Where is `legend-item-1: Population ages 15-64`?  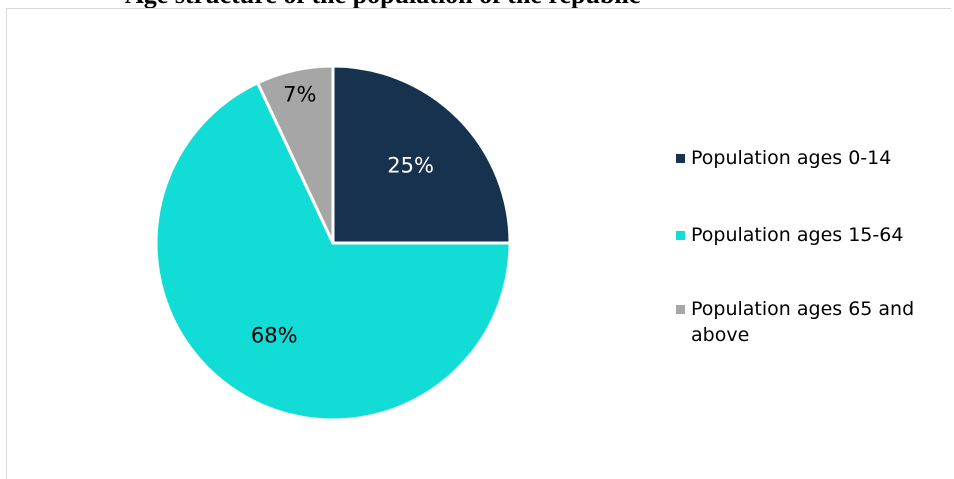
legend-item-1: Population ages 15-64 is located at coordinates (811, 235).